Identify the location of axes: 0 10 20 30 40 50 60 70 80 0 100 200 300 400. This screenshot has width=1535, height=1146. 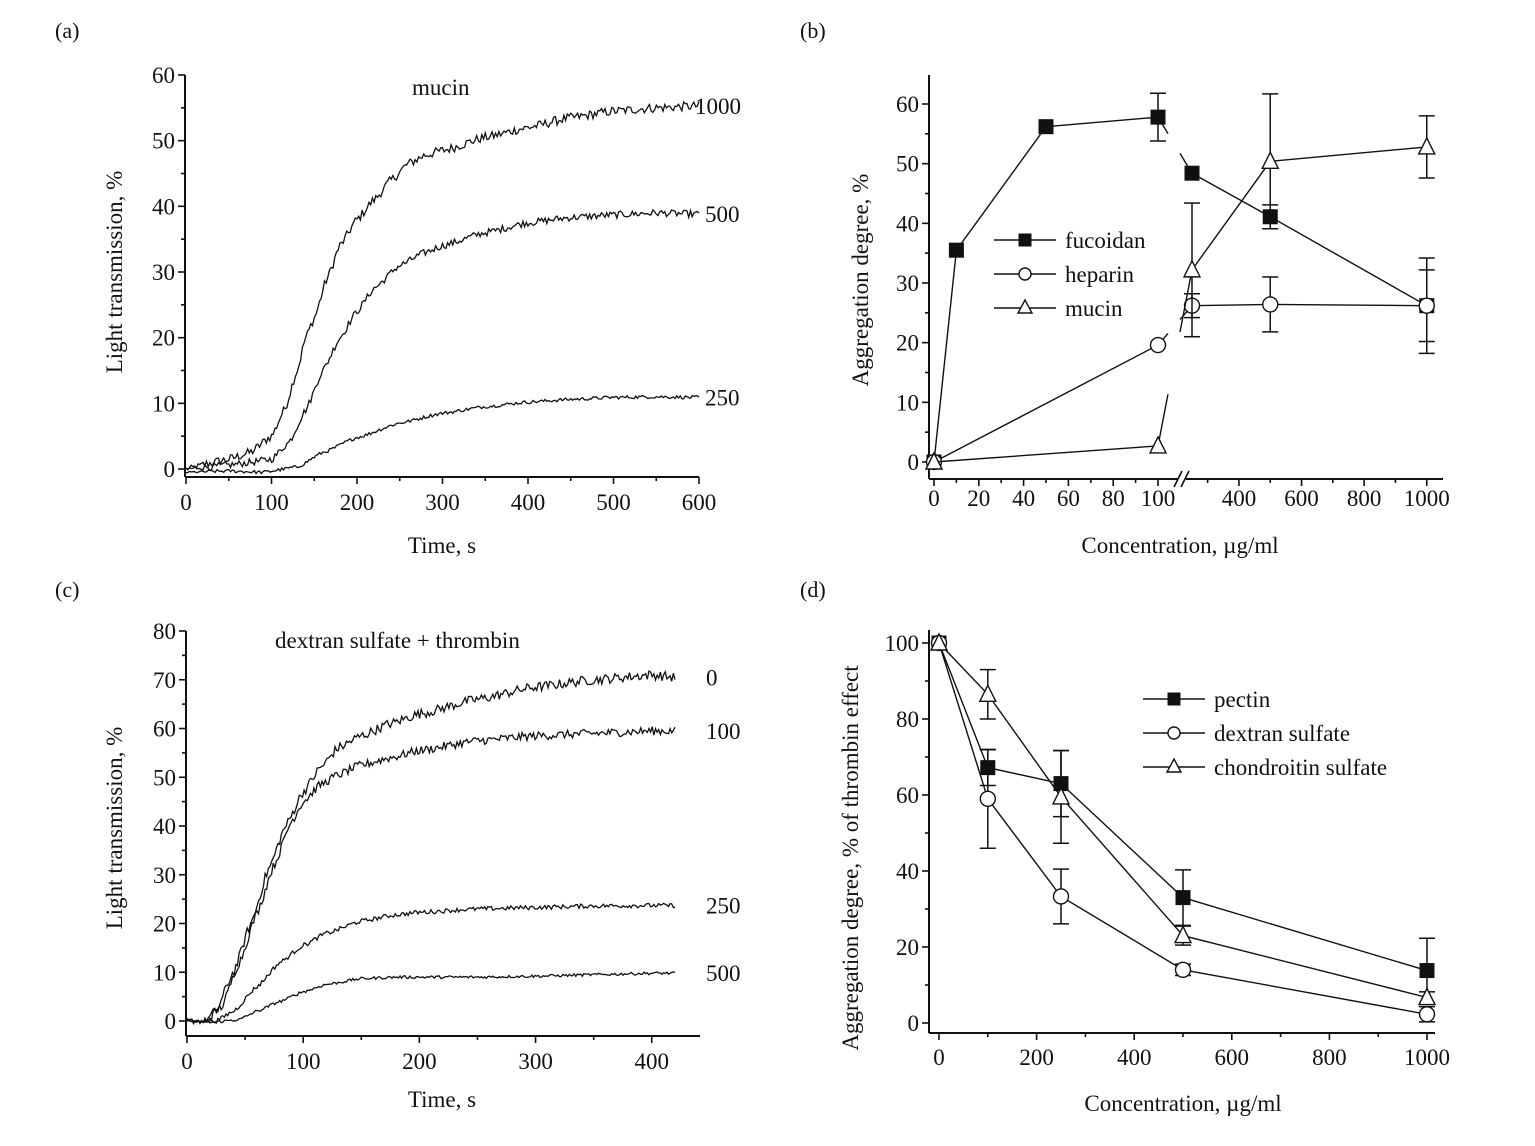
(426, 846).